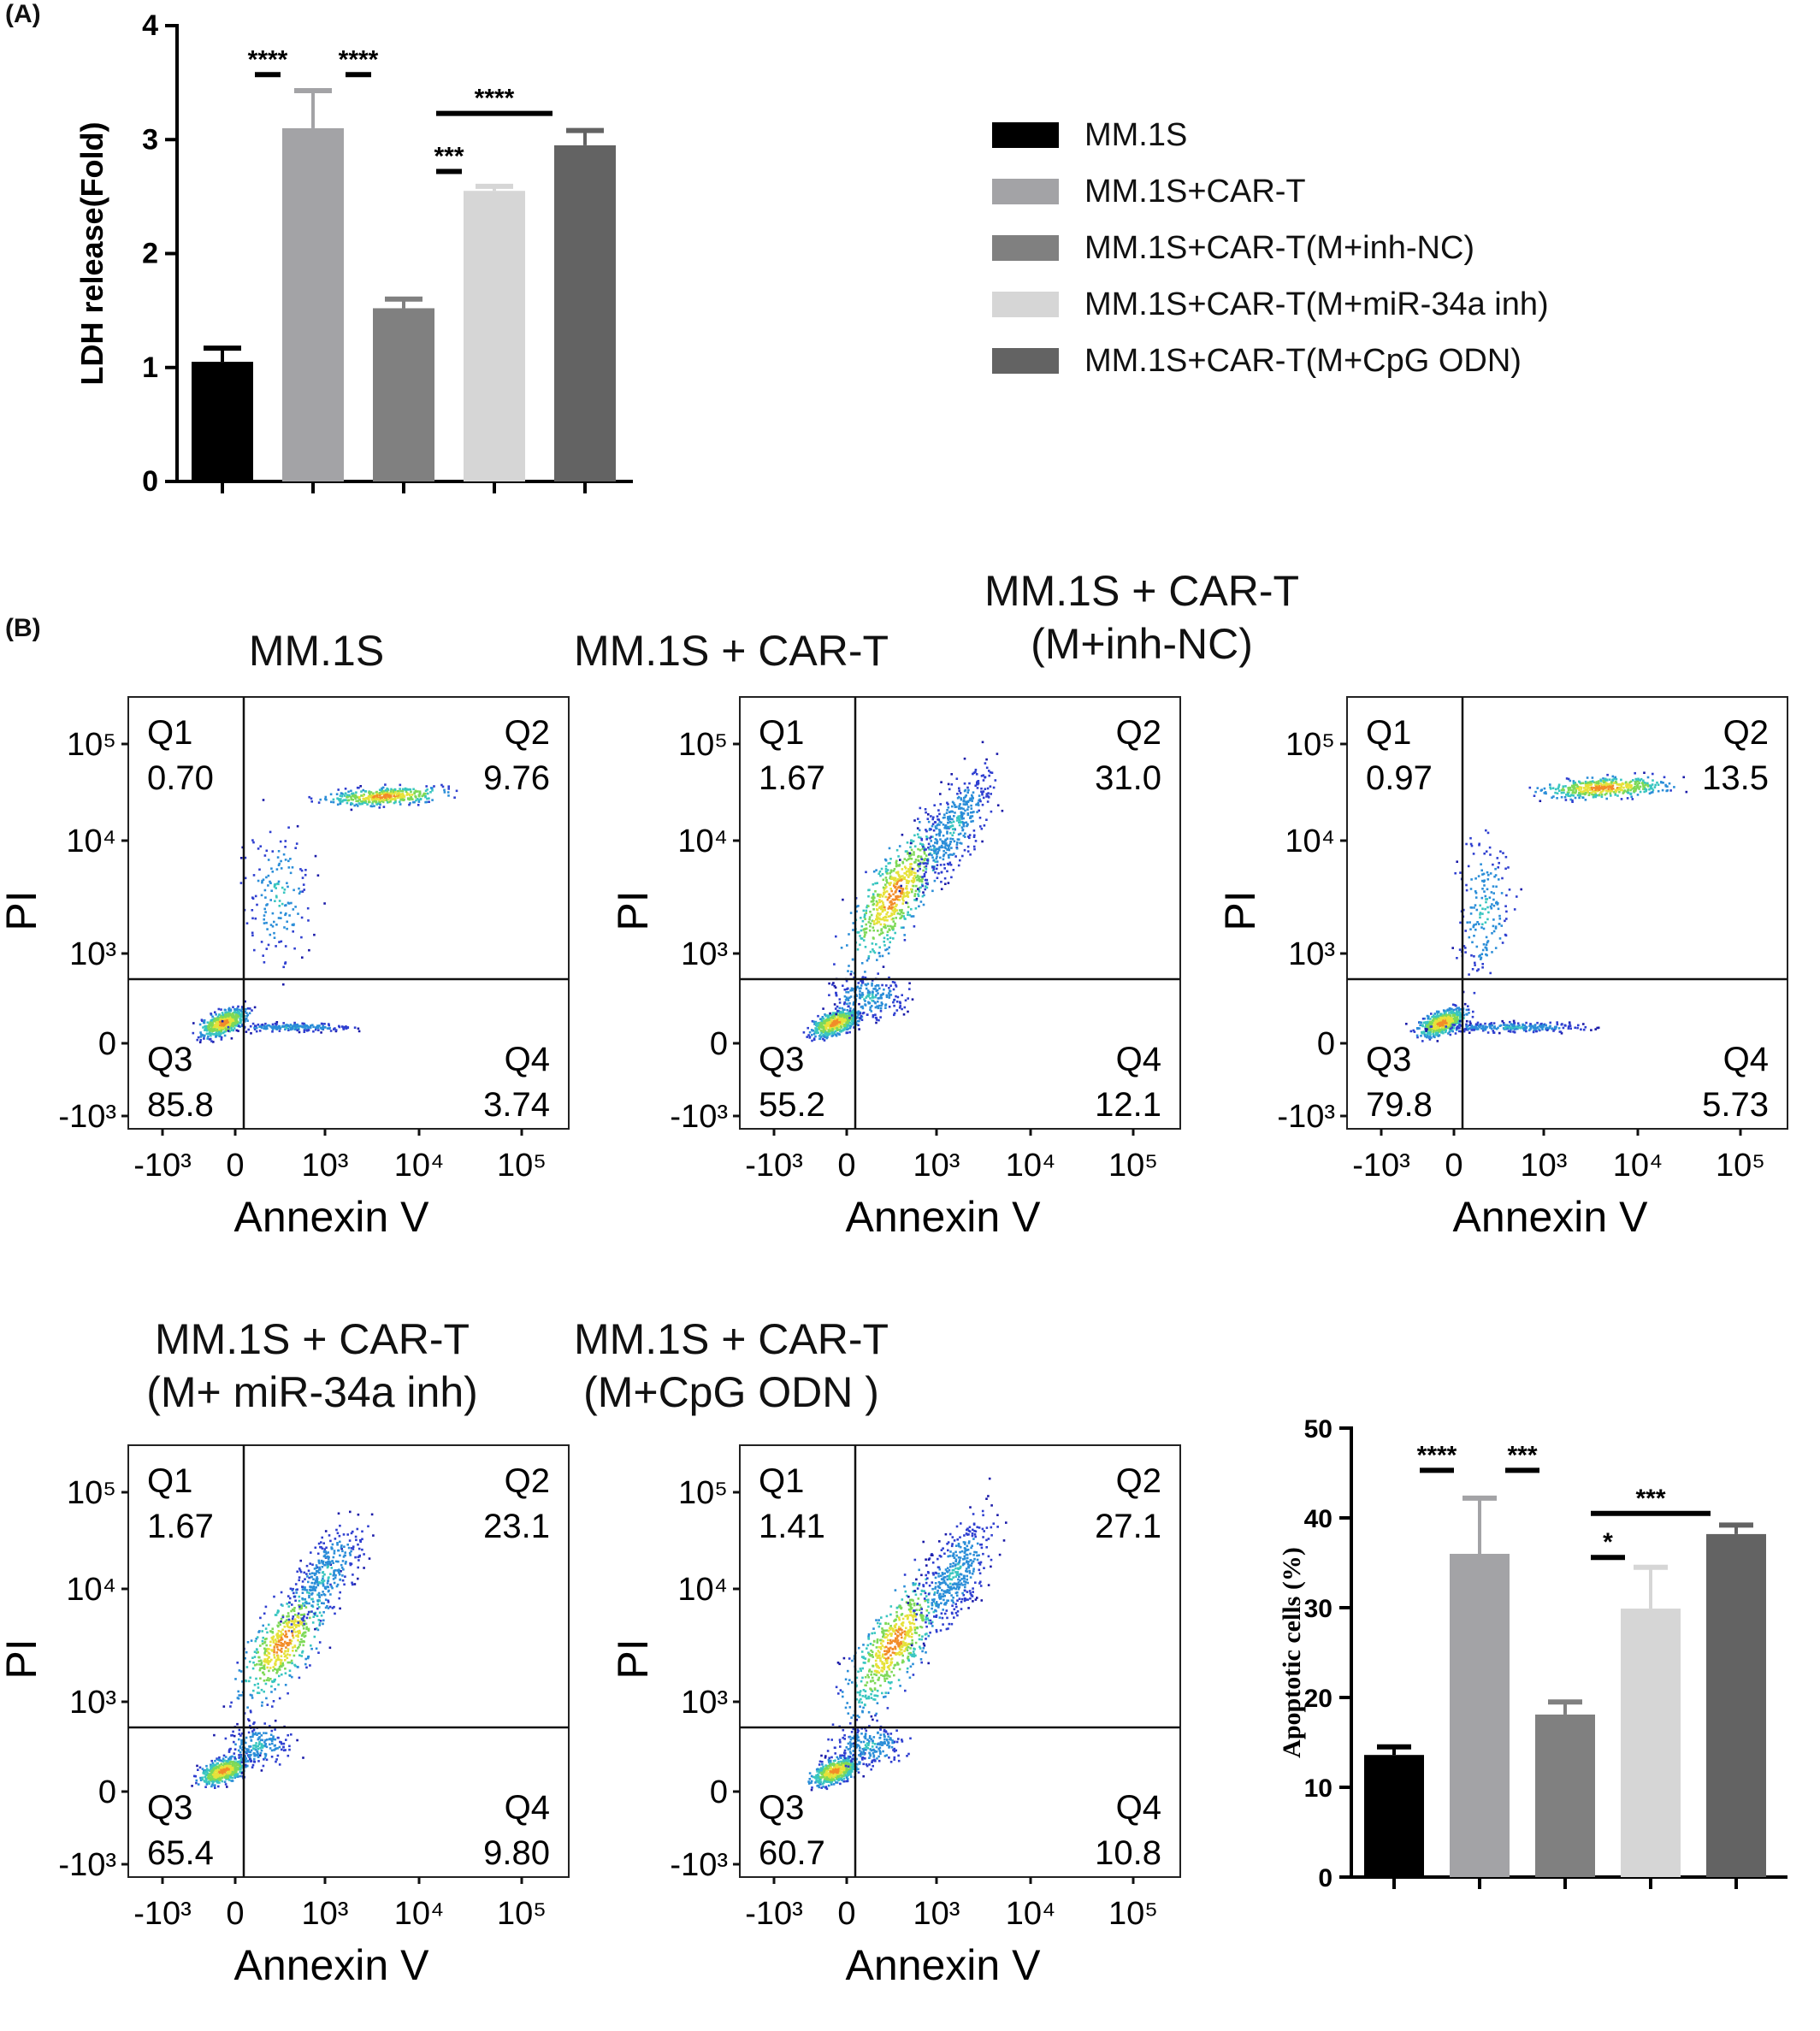 This screenshot has height=2031, width=1820. Describe the element at coordinates (1142, 617) in the screenshot. I see `flow-title: MM.1S + CAR-T (M+inh-NC)` at that location.